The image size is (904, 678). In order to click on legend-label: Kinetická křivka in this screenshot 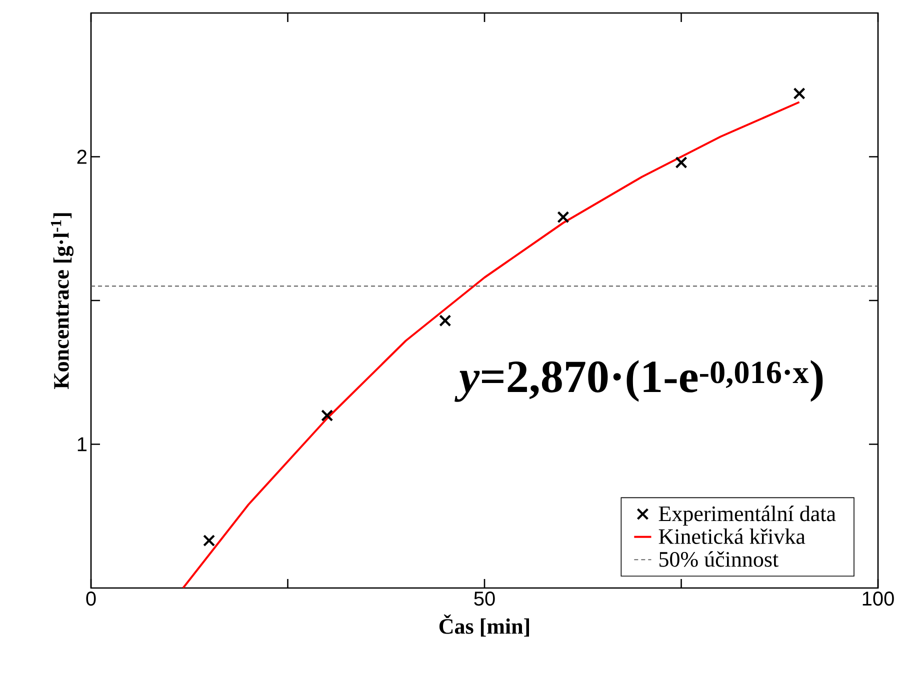, I will do `click(732, 536)`.